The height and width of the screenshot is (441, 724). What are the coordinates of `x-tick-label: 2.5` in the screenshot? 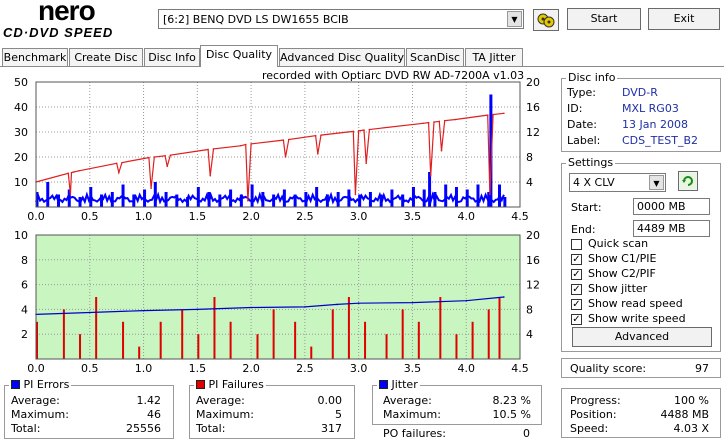 It's located at (305, 367).